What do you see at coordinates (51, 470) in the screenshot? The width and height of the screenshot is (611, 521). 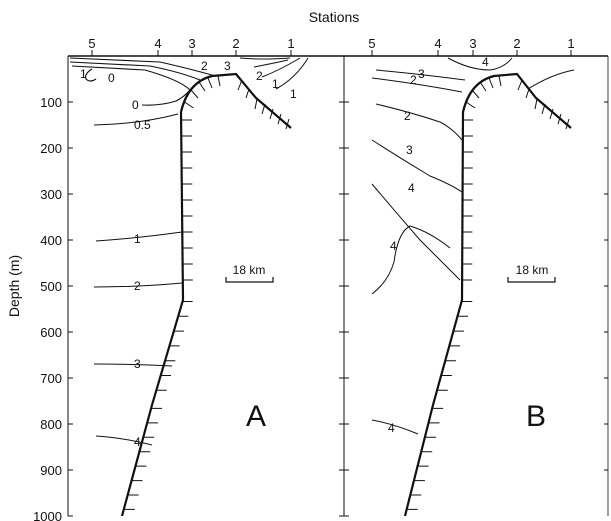 I see `depth-tick-900: 900` at bounding box center [51, 470].